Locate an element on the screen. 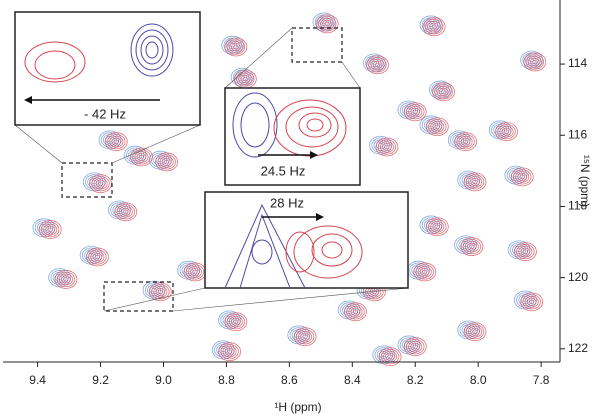 The image size is (595, 419). inset: 28 Hz is located at coordinates (306, 240).